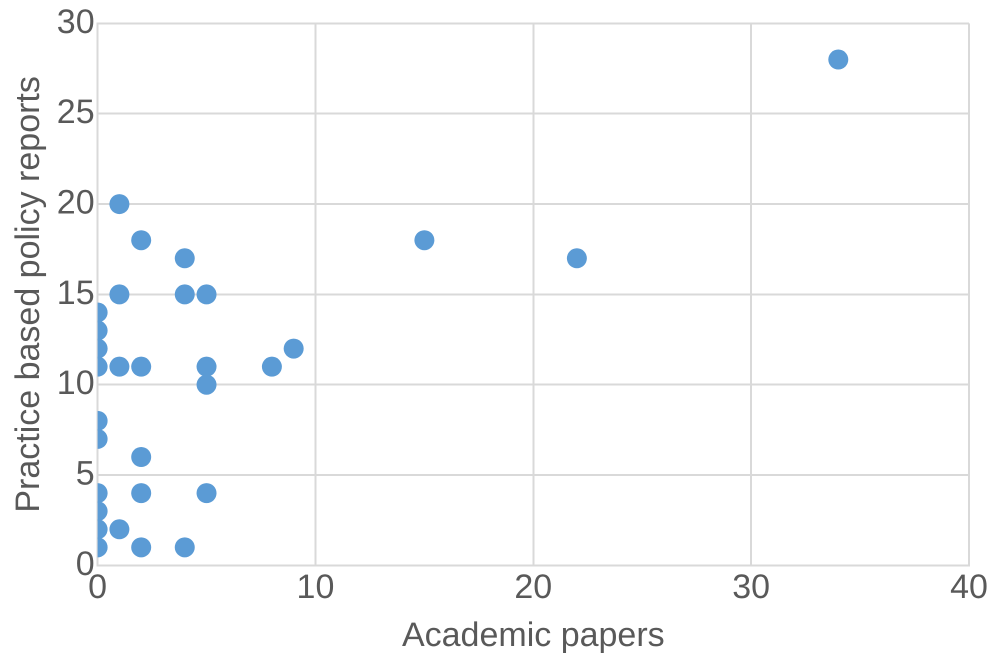 This screenshot has height=666, width=994. Describe the element at coordinates (969, 587) in the screenshot. I see `x-tick-label: 40` at that location.